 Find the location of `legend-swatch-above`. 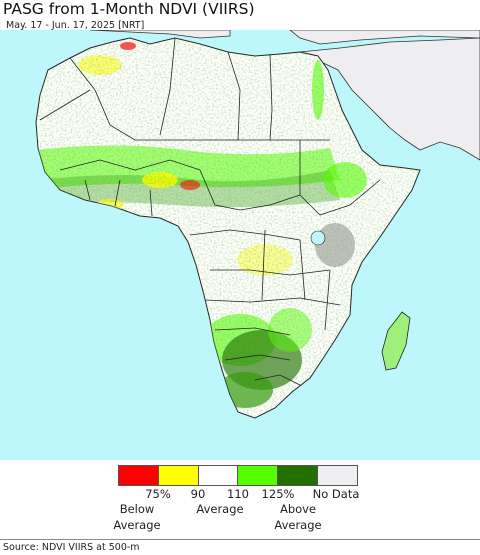

legend-swatch-above is located at coordinates (298, 475).